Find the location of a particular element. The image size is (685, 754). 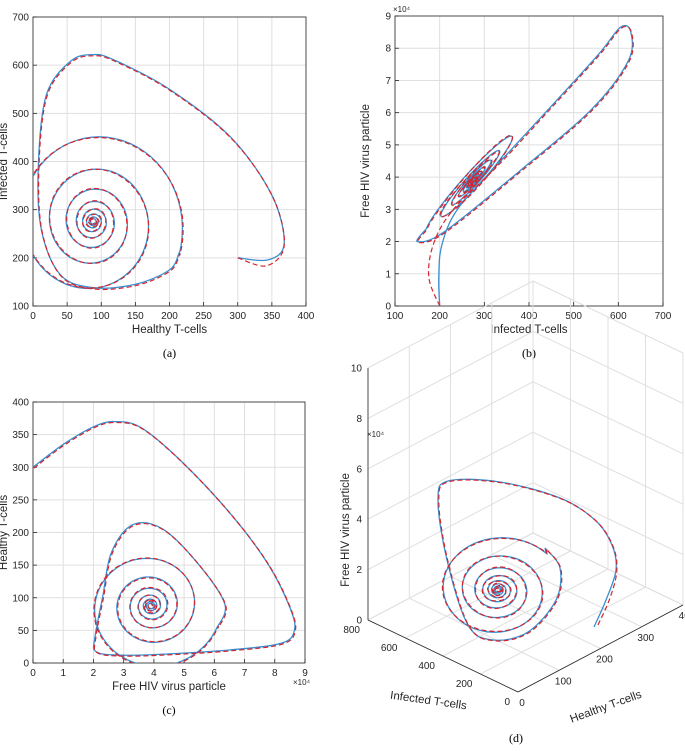

axis-title-x-a: Healthy T-cells is located at coordinates (169, 330).